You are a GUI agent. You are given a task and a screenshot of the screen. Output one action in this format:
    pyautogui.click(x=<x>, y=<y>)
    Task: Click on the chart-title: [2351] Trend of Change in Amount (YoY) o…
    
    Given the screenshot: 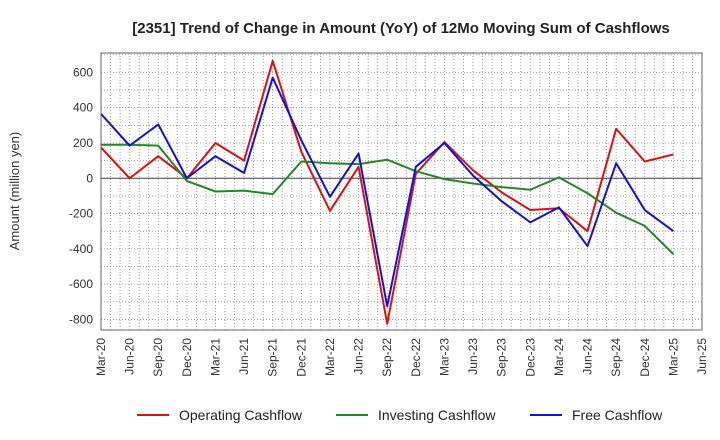 What is the action you would take?
    pyautogui.click(x=401, y=28)
    